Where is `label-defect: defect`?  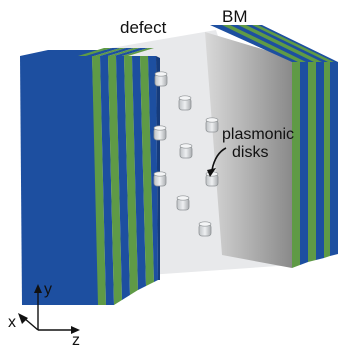
label-defect: defect is located at coordinates (143, 27).